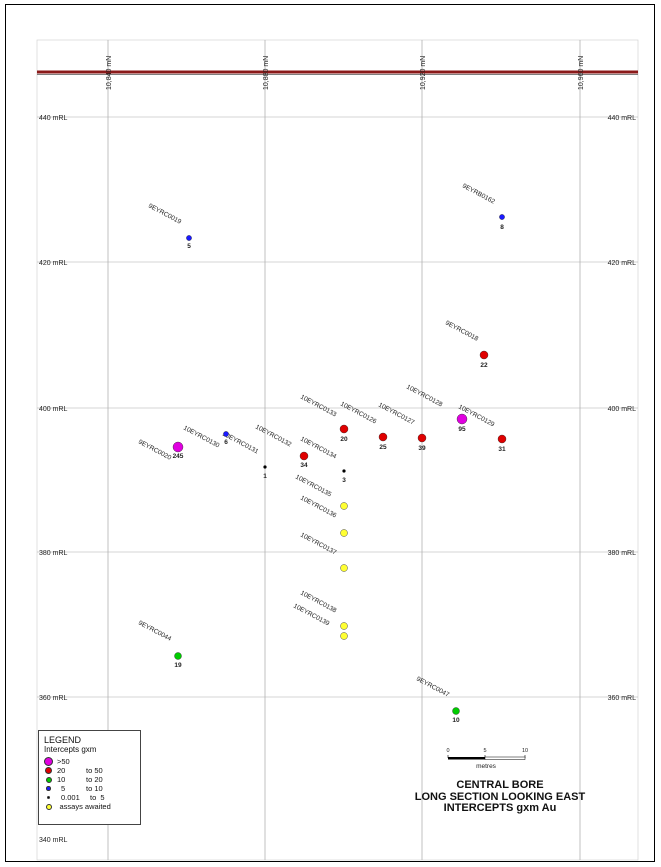 The height and width of the screenshot is (867, 661). I want to click on drillhole-intercept: 9EYRC0018 22, so click(466, 344).